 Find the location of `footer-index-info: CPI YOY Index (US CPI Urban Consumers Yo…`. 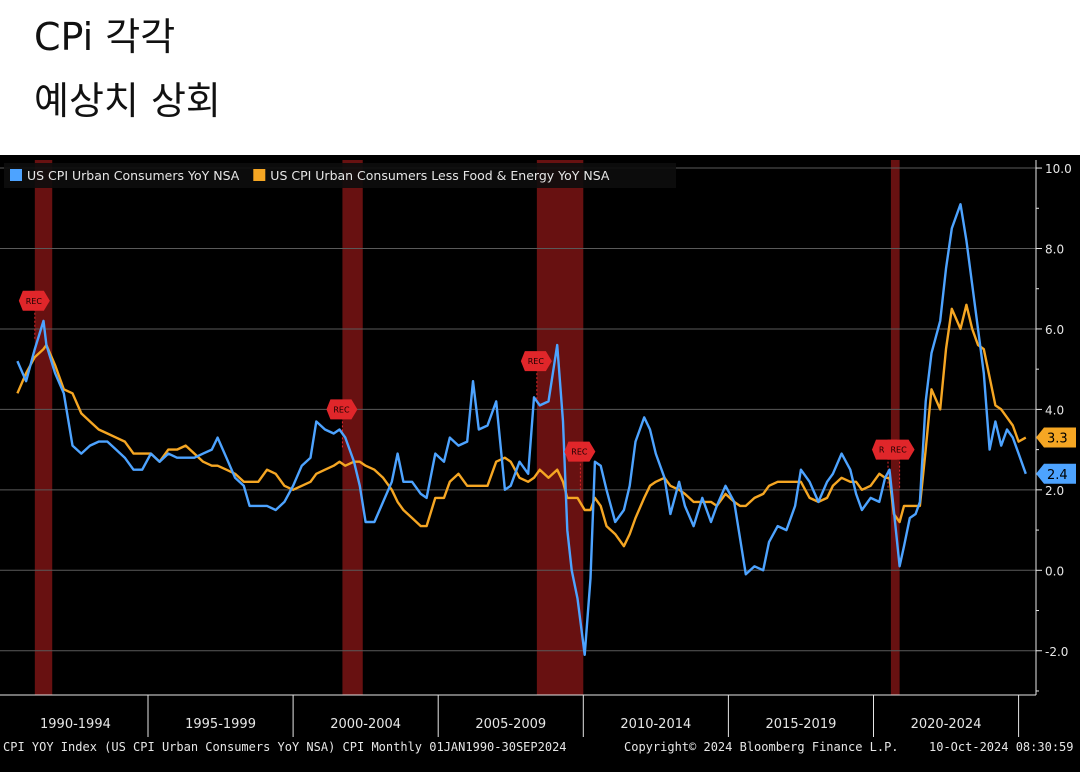

footer-index-info: CPI YOY Index (US CPI Urban Consumers Yo… is located at coordinates (285, 747).